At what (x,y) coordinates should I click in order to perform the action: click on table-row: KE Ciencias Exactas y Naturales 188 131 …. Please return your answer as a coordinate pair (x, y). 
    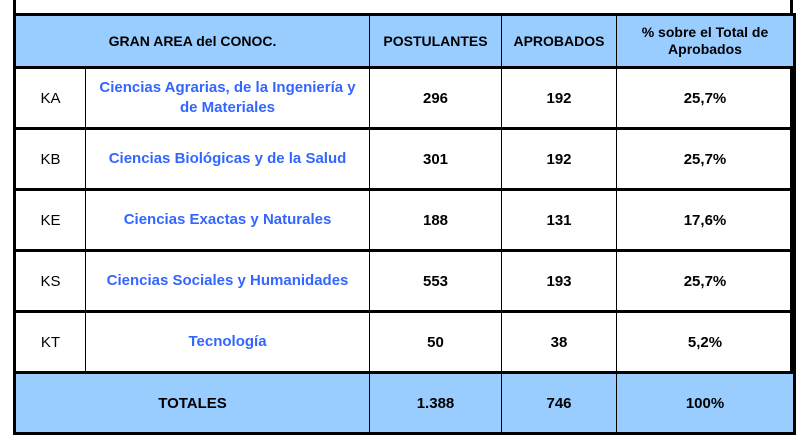
    Looking at the image, I should click on (404, 219).